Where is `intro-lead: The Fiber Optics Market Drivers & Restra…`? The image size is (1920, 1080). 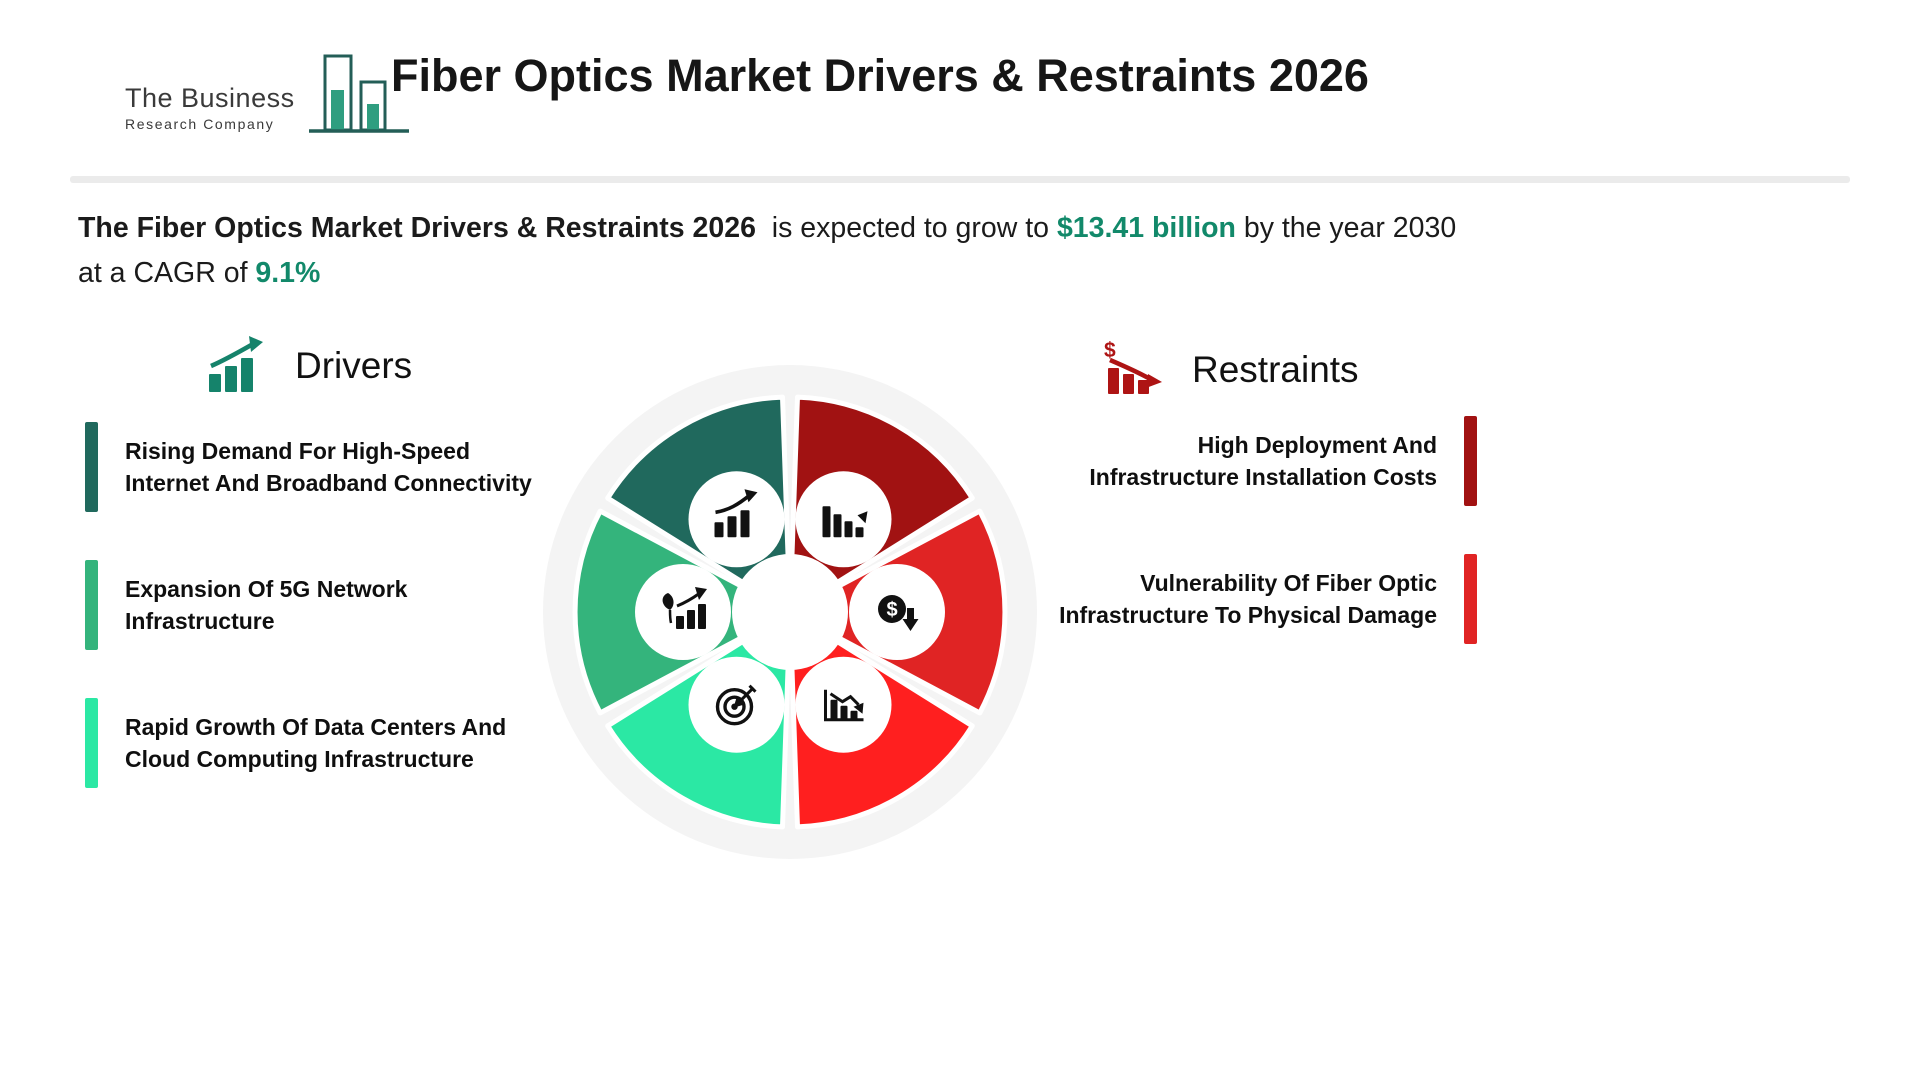 intro-lead: The Fiber Optics Market Drivers & Restra… is located at coordinates (417, 228).